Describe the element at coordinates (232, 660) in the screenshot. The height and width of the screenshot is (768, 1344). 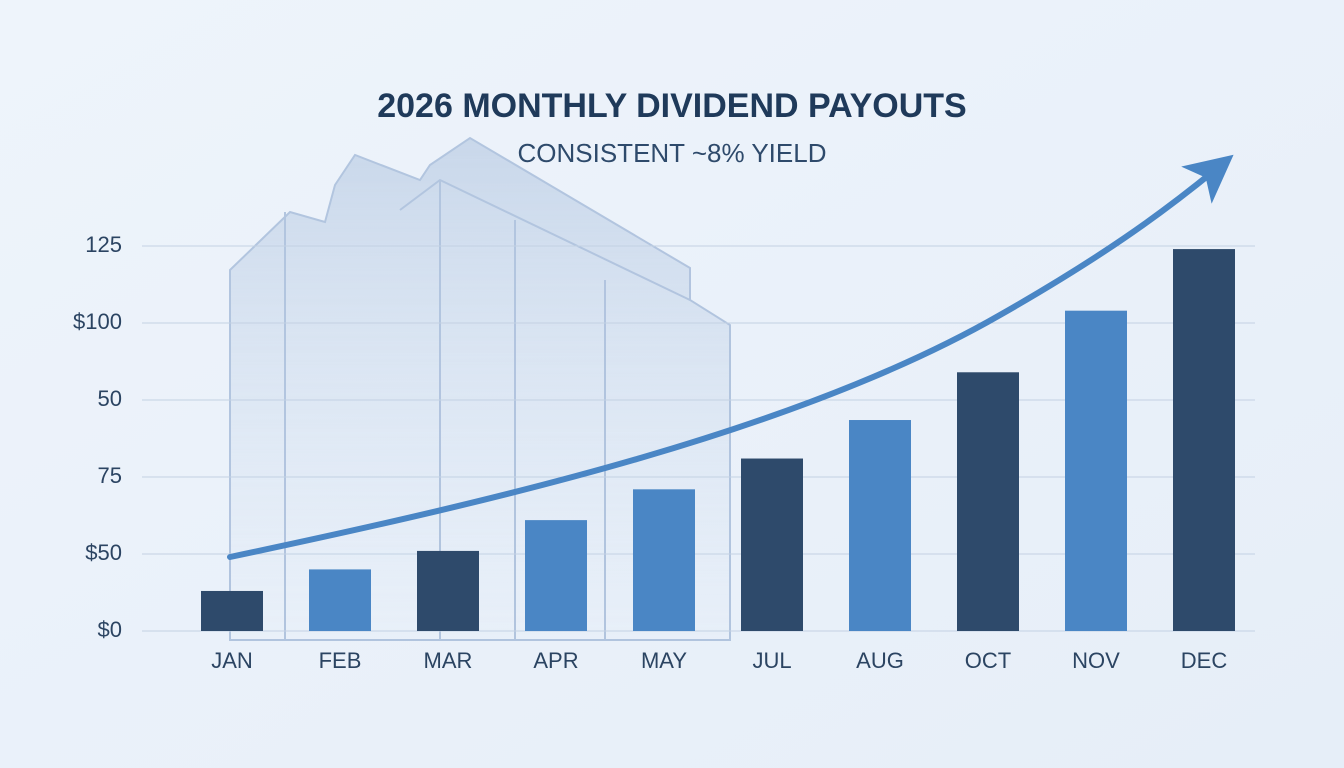
I see `x-tick-label: JAN` at that location.